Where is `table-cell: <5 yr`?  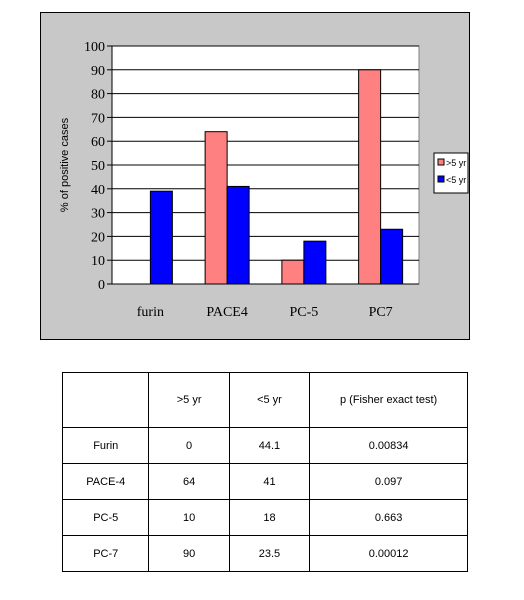
table-cell: <5 yr is located at coordinates (269, 400).